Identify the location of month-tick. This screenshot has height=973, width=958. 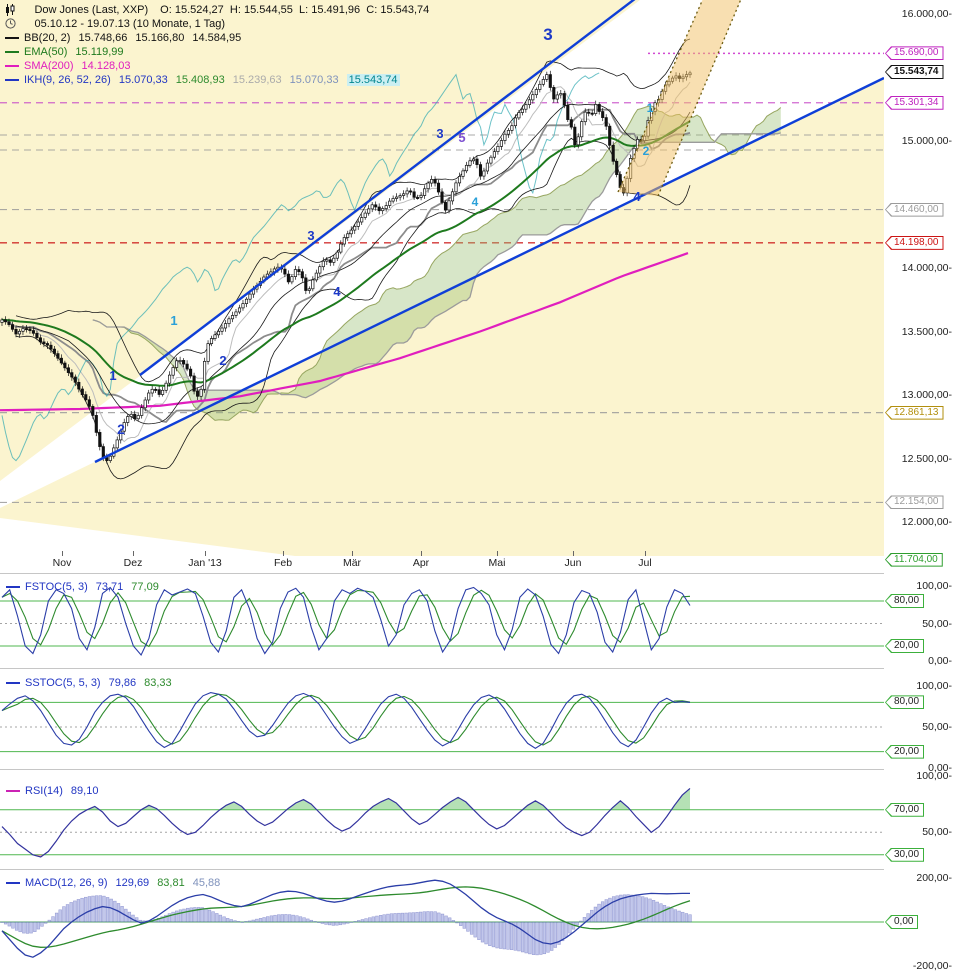
(133, 553).